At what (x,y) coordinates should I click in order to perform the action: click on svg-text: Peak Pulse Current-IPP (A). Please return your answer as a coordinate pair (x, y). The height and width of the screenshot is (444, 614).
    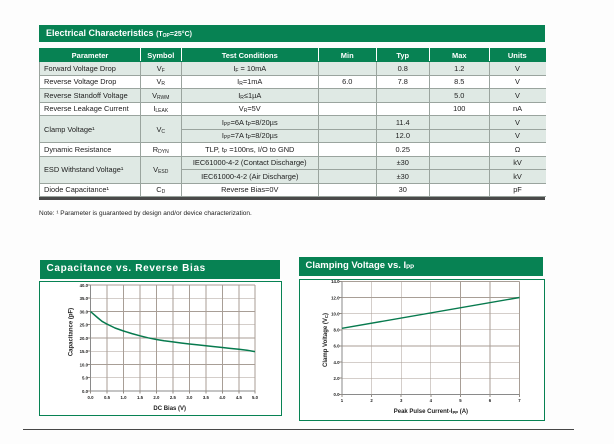
    Looking at the image, I should click on (431, 412).